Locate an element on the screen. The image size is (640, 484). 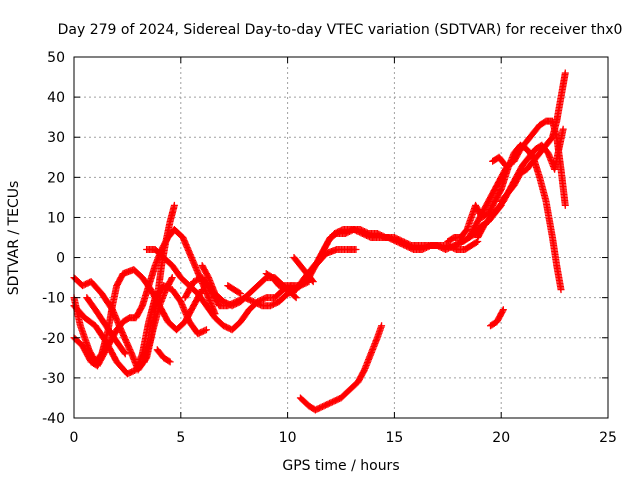
y-tick-label: 30 is located at coordinates (56, 138).